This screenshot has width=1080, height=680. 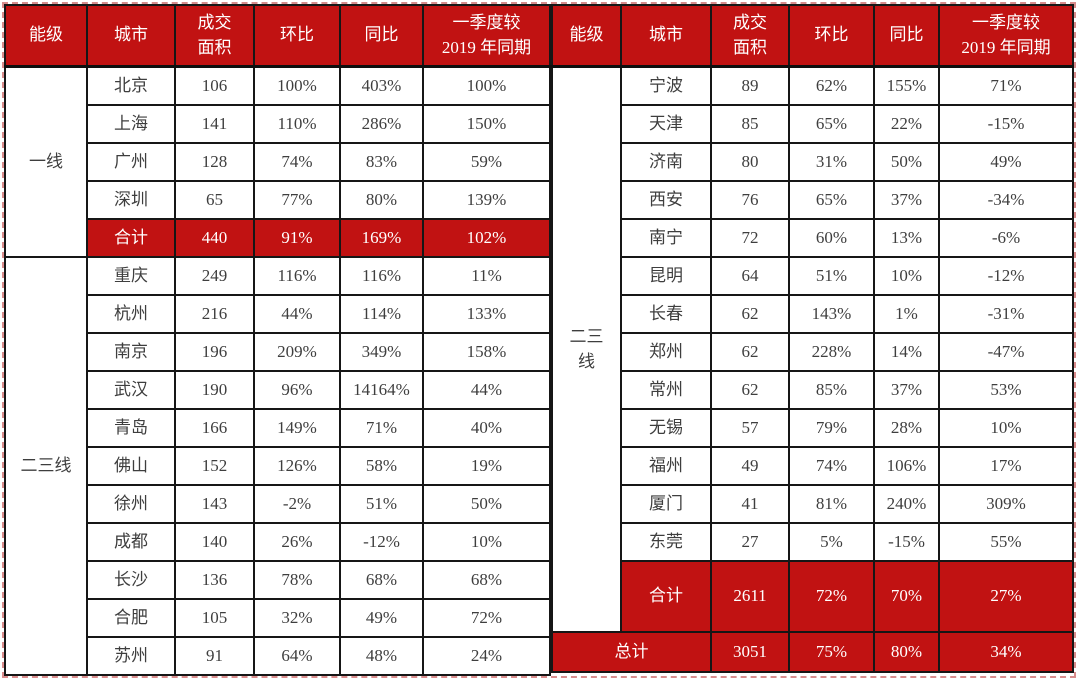 I want to click on value-cell: 169%, so click(x=381, y=238).